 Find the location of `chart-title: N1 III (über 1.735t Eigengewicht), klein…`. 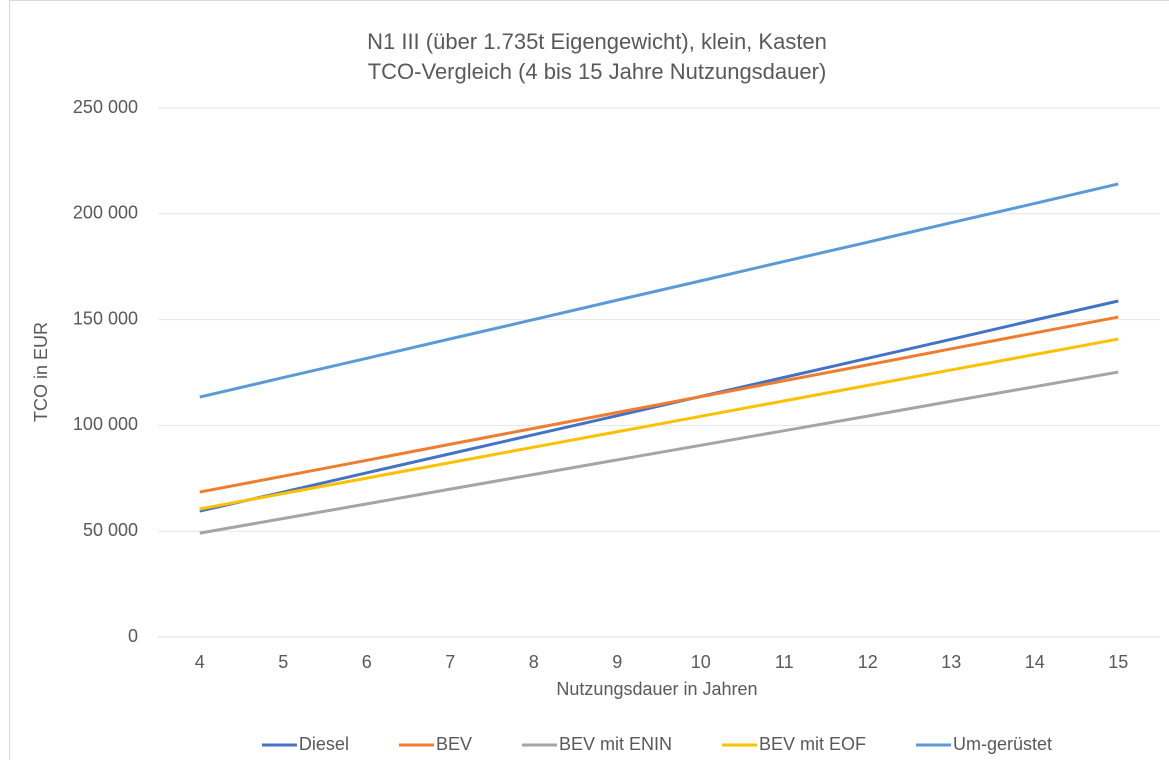

chart-title: N1 III (über 1.735t Eigengewicht), klein… is located at coordinates (597, 41).